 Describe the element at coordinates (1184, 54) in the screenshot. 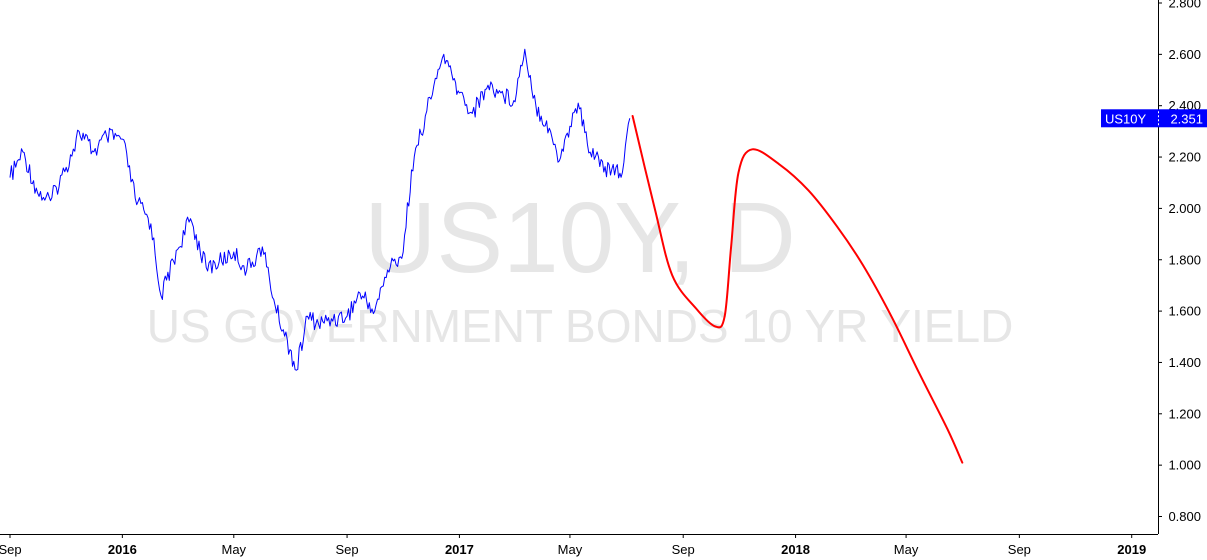

I see `y-tick-label: 2.600` at that location.